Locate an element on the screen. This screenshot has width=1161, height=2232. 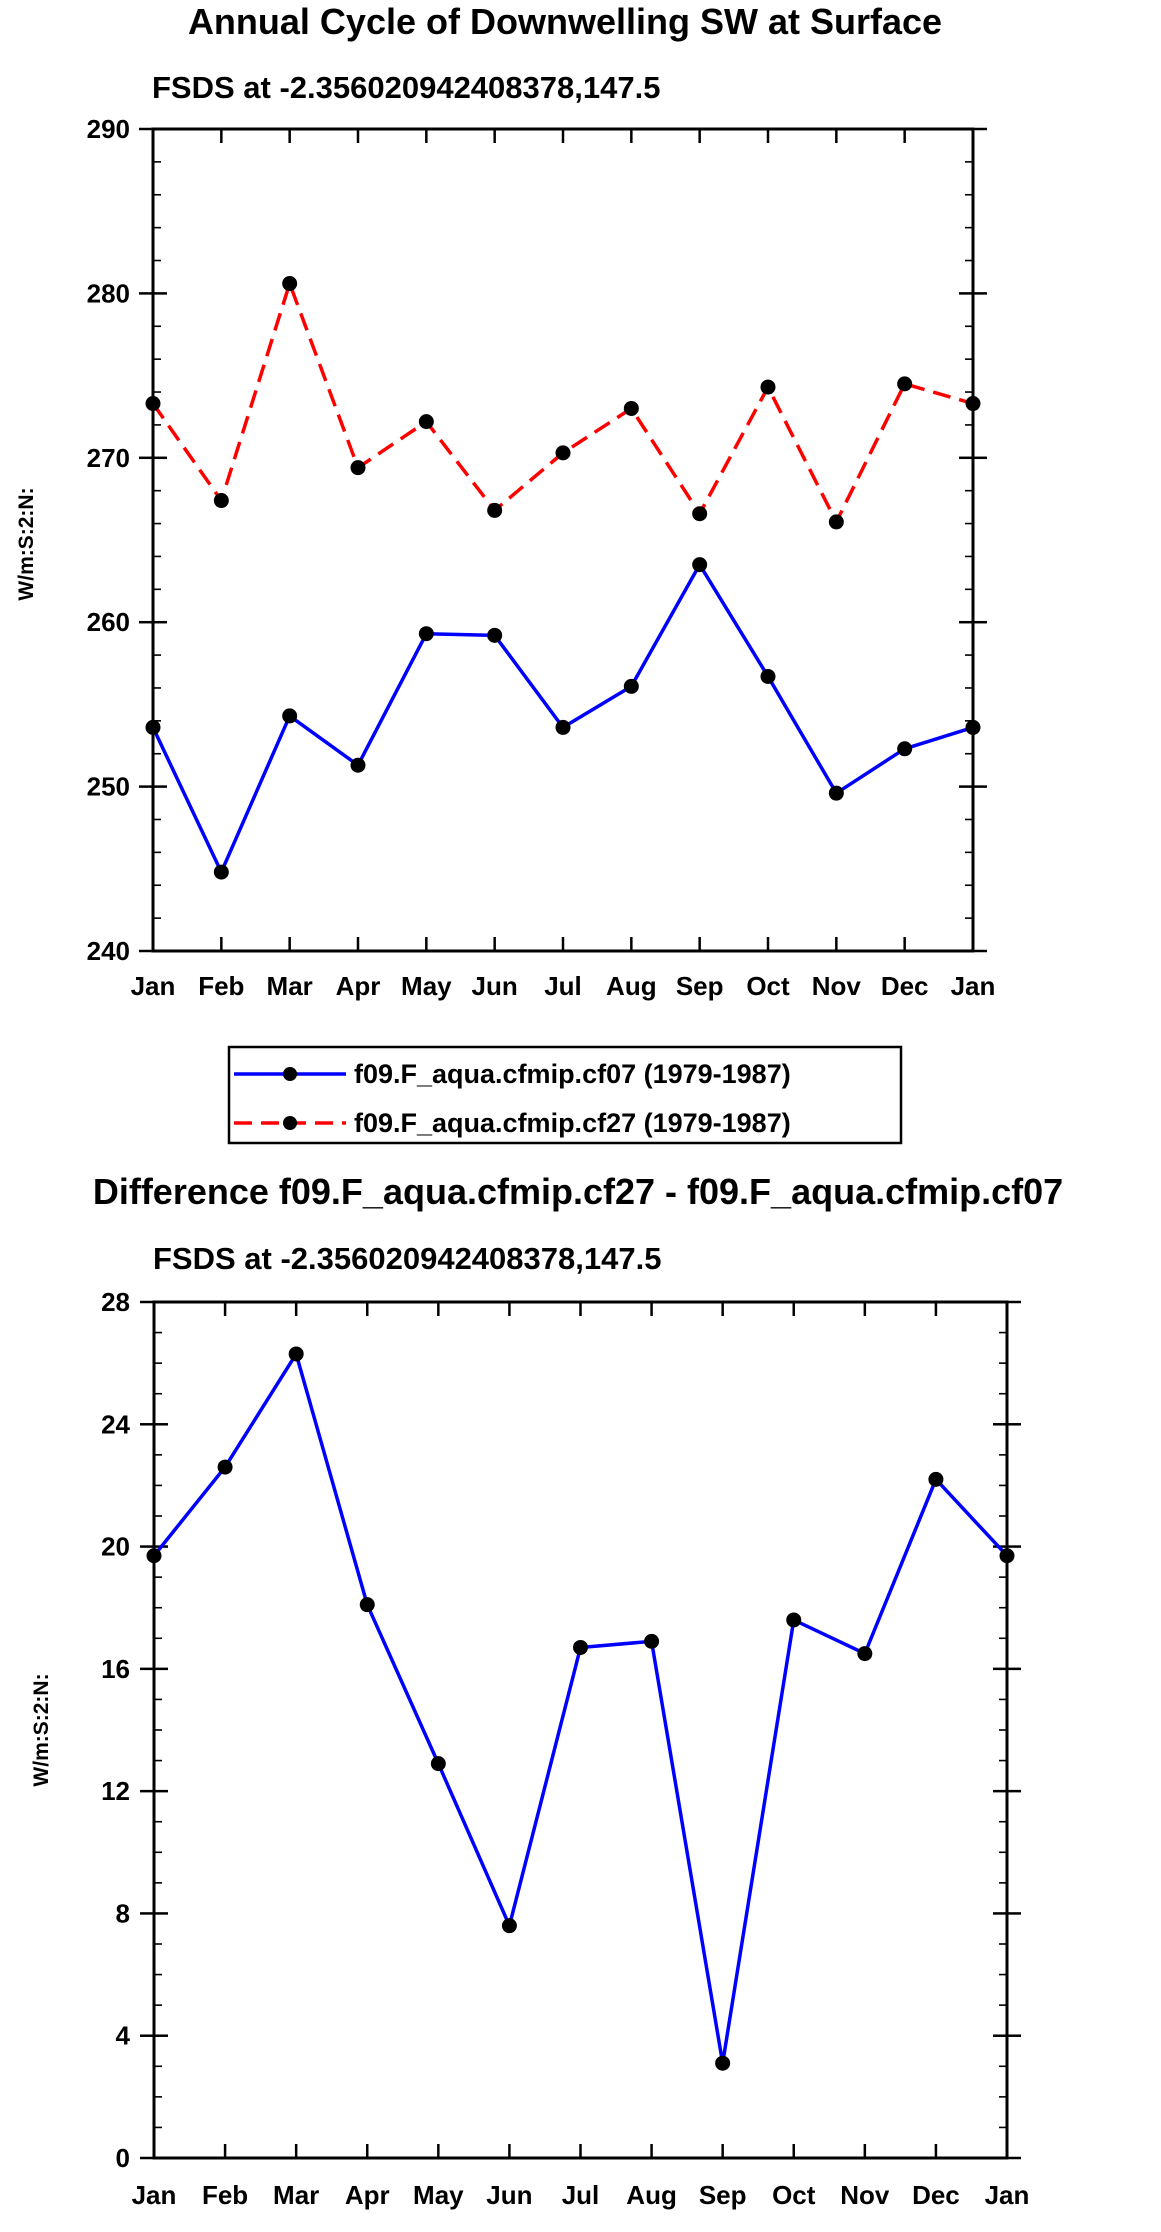
annual-cycle-x-tick-label: Mar is located at coordinates (290, 986).